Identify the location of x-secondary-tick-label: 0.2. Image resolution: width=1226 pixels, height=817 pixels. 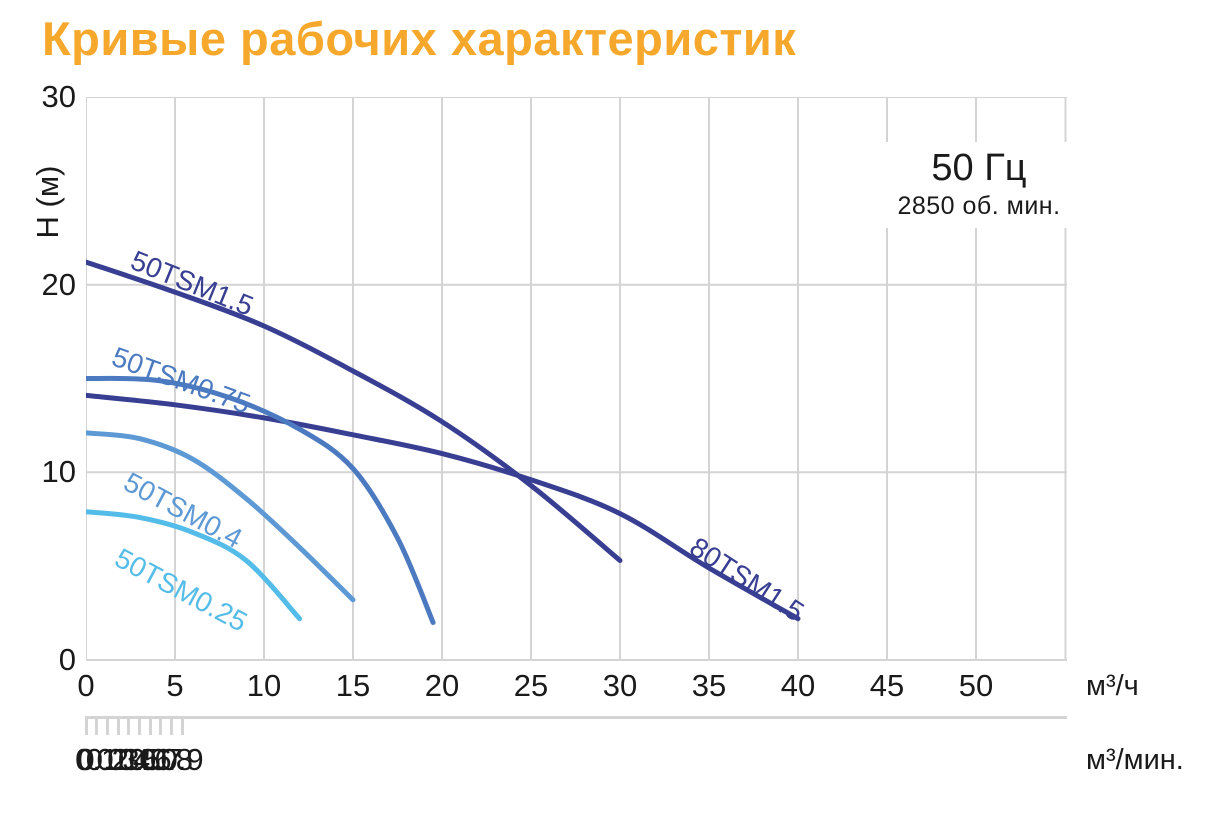
(107, 759).